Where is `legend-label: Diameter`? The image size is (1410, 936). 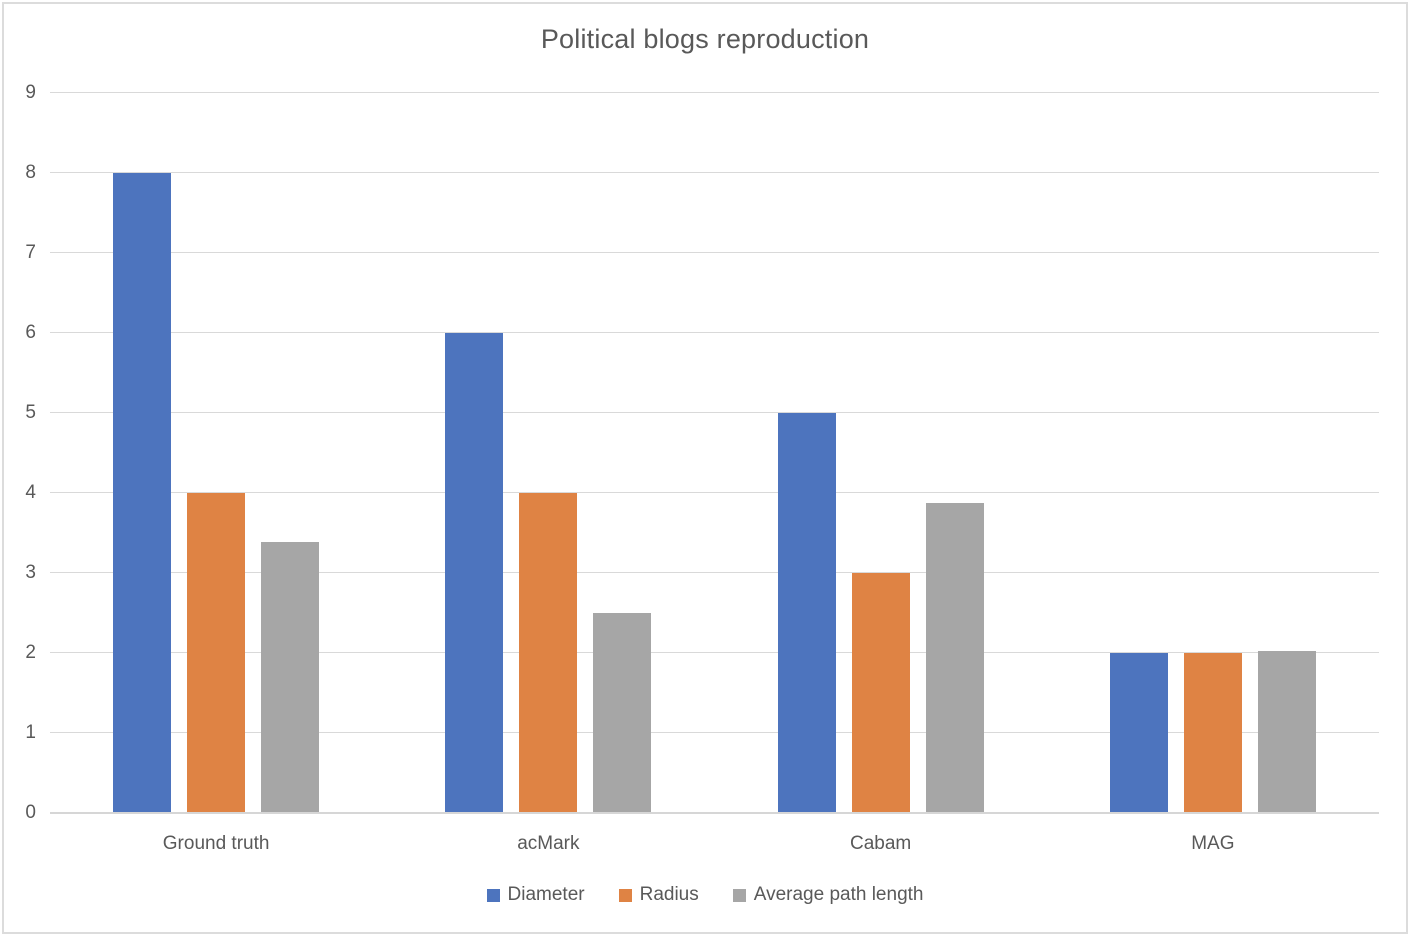
legend-label: Diameter is located at coordinates (546, 894).